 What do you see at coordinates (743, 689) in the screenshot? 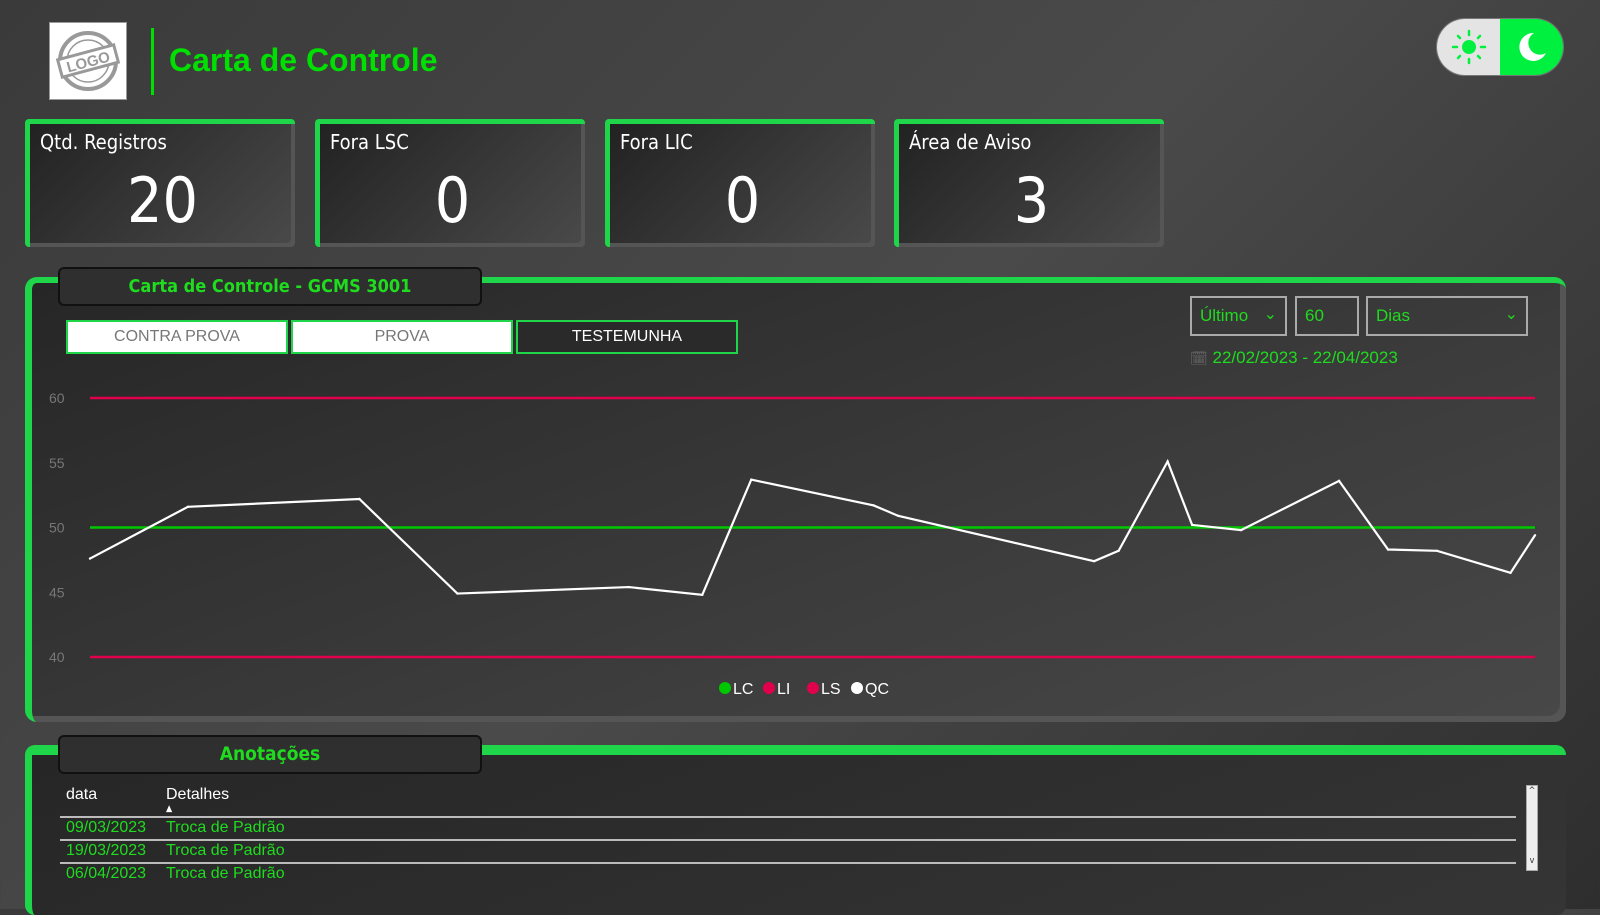
I see `legend-label-lc: LC` at bounding box center [743, 689].